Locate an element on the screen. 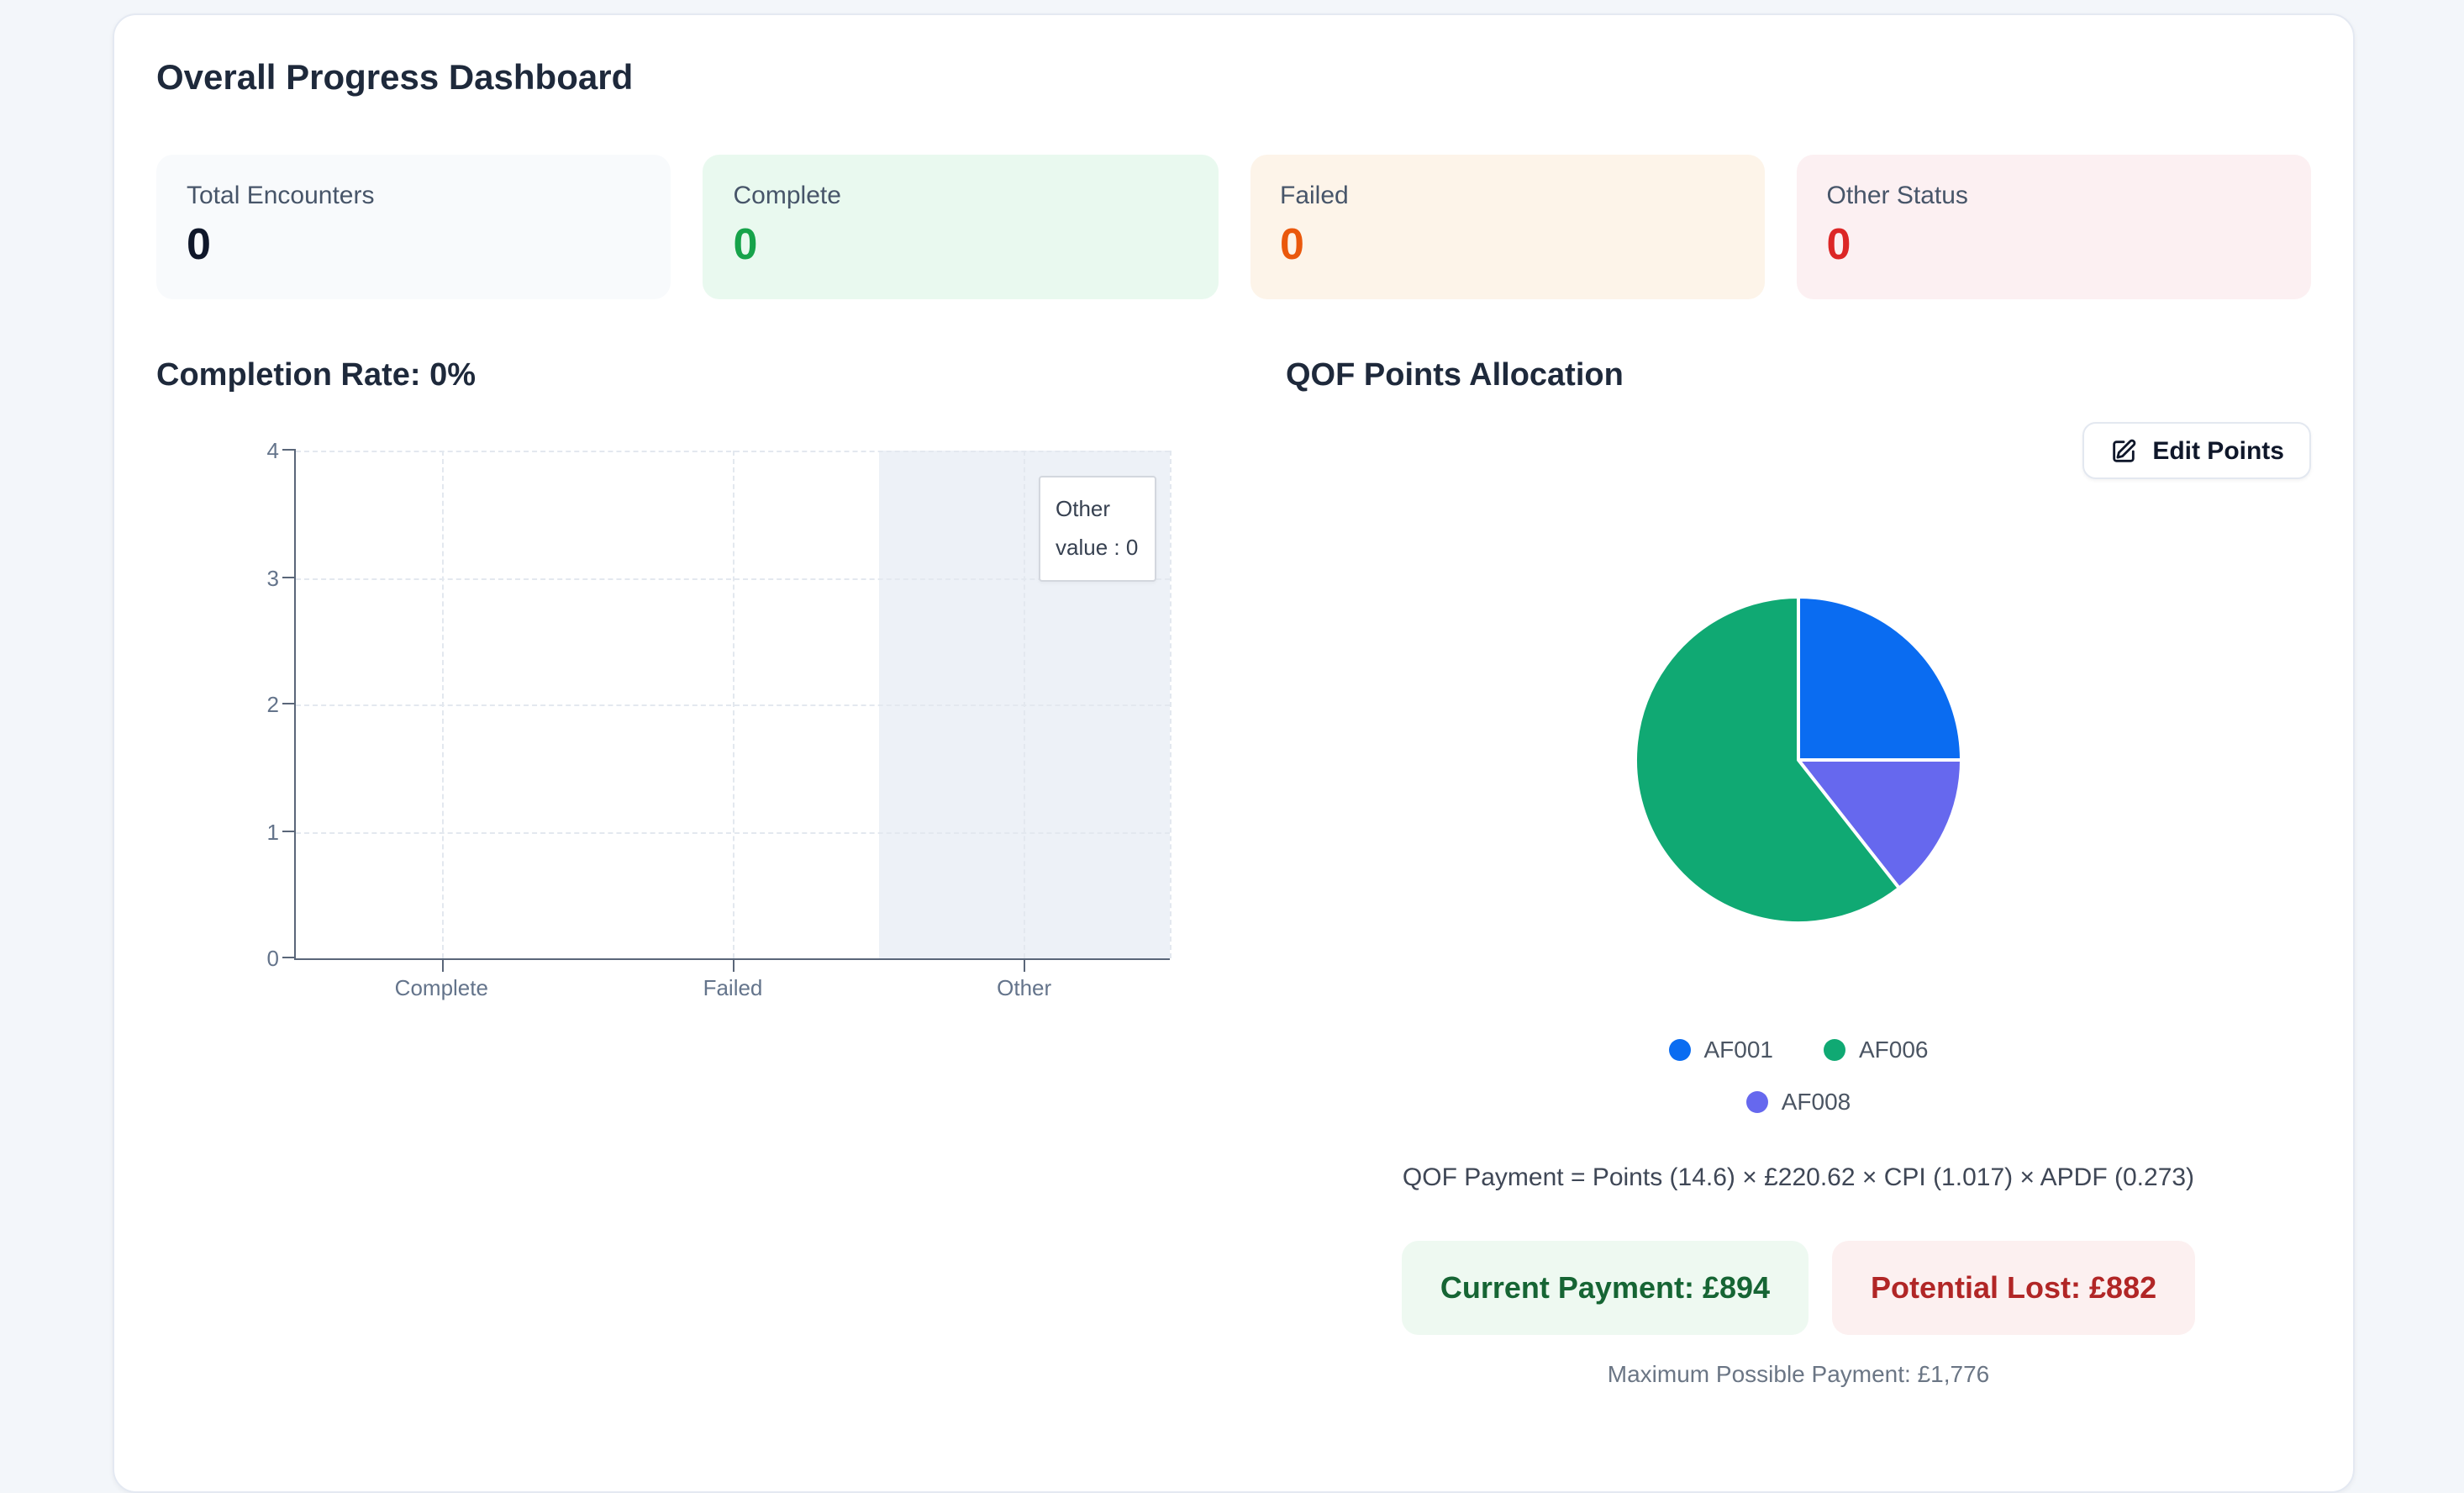 This screenshot has height=1493, width=2464. stat-label: Failed is located at coordinates (1314, 196).